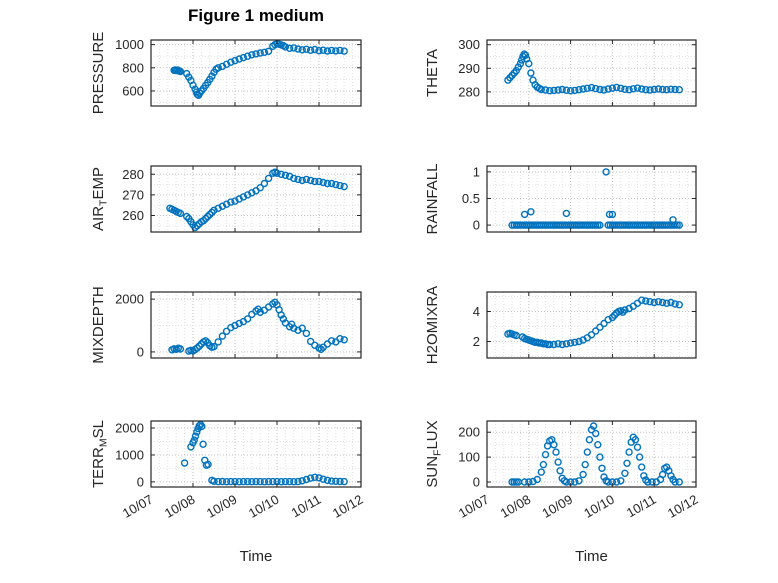 Image resolution: width=778 pixels, height=583 pixels. What do you see at coordinates (591, 556) in the screenshot?
I see `x-axis-label-right: Time` at bounding box center [591, 556].